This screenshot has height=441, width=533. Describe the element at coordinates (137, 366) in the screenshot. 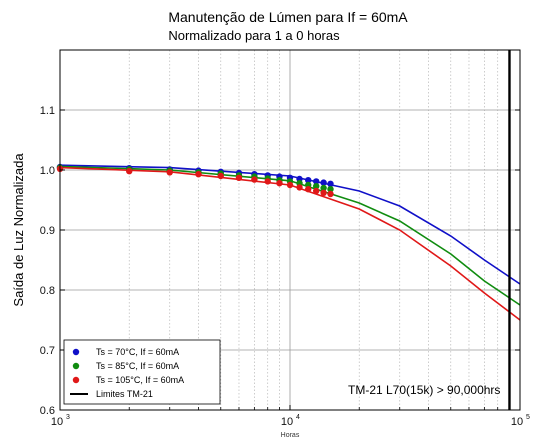

I see `legend-label-series-2: Ts = 85°C, If = 60mA` at that location.